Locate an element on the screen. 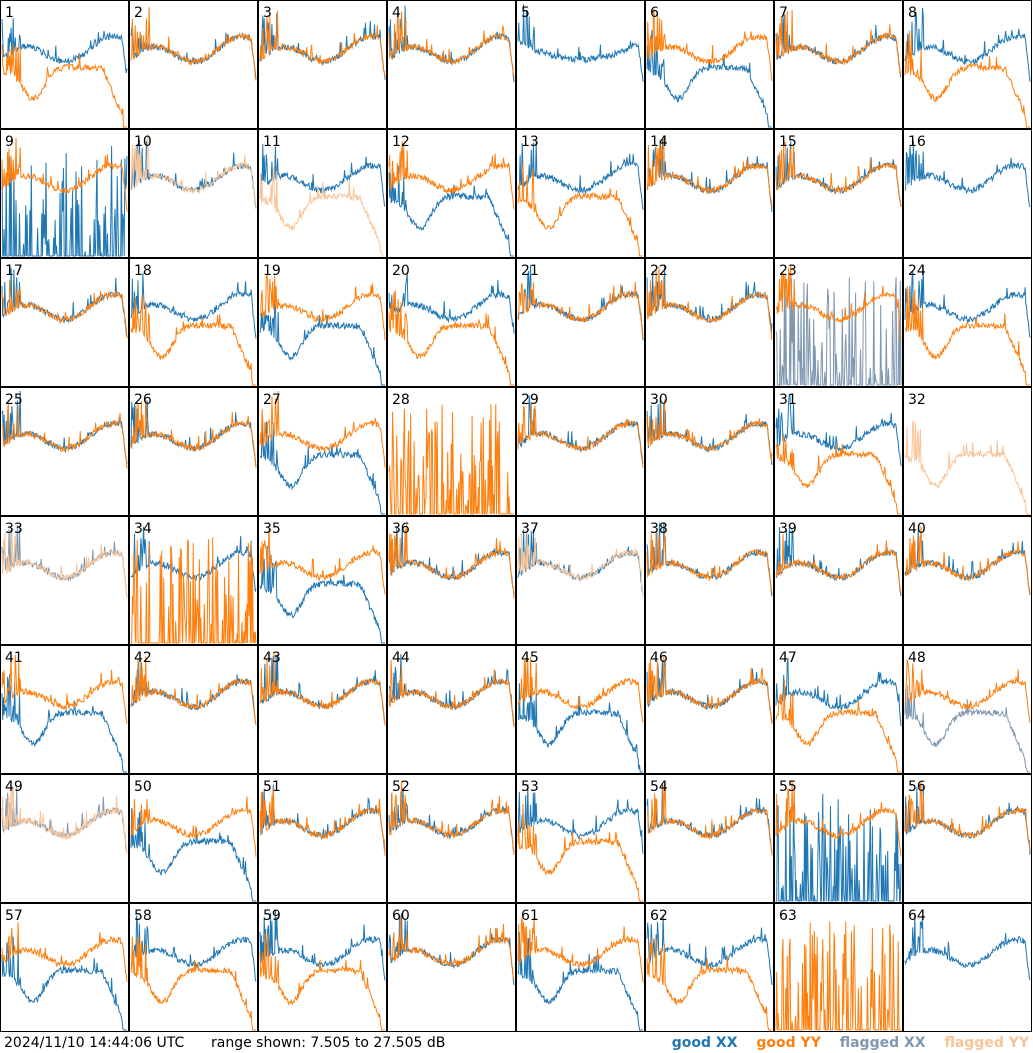 This screenshot has width=1033, height=1053. panel-35-xx-line is located at coordinates (322, 594).